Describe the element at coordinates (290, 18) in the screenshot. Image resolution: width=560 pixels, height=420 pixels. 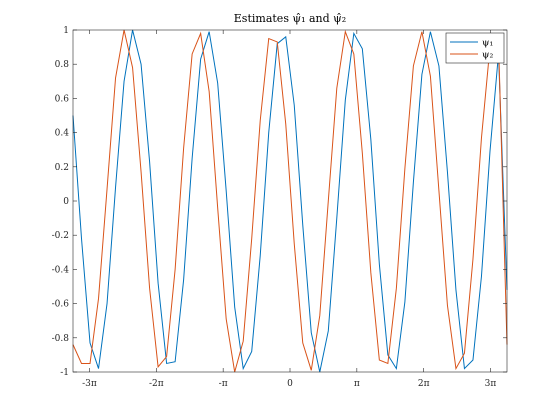
I see `chart-title: Estimates ψ̂₁ and ψ̂₂` at that location.